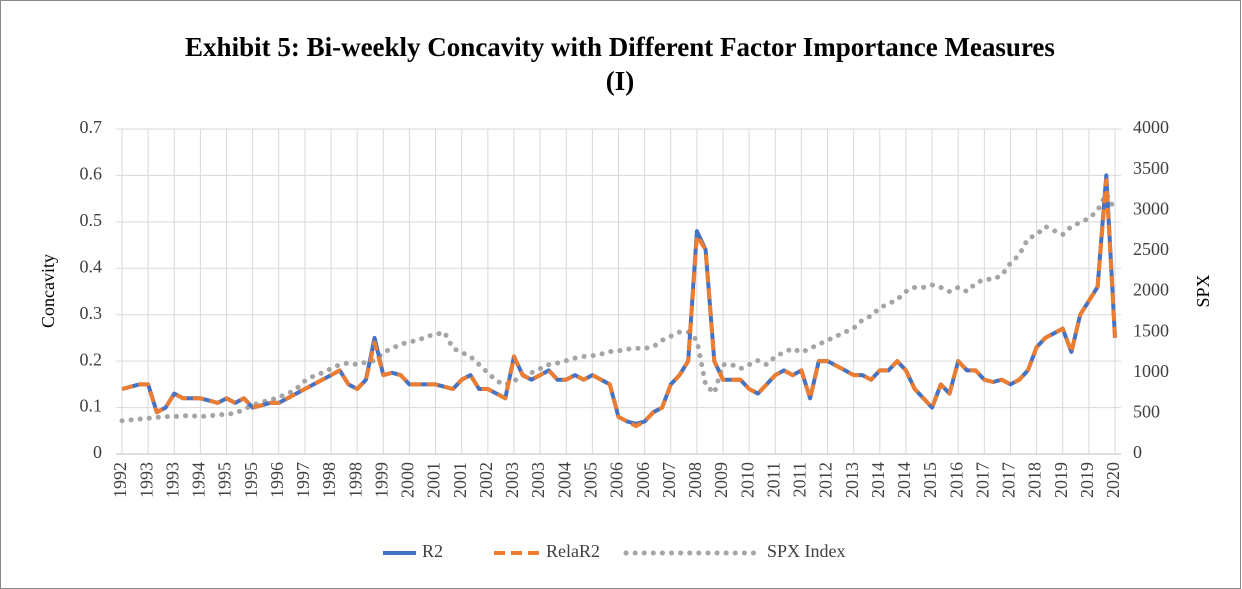 This screenshot has width=1242, height=589. What do you see at coordinates (1203, 290) in the screenshot?
I see `y2-axis-title: SPX` at bounding box center [1203, 290].